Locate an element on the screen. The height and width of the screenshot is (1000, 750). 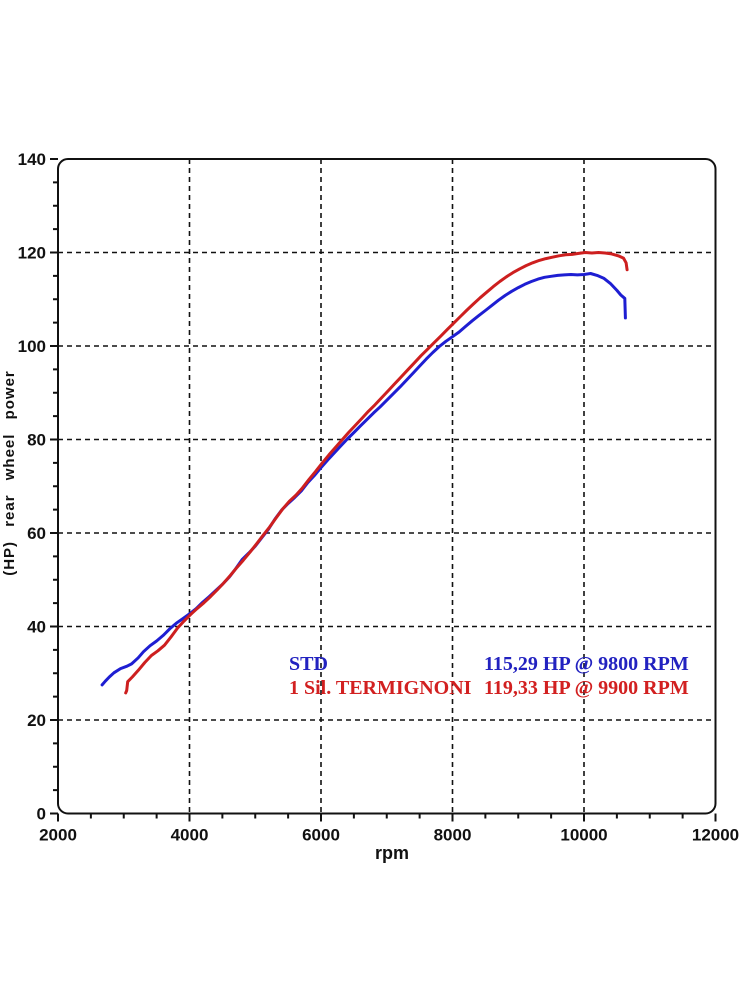
x-axis-title: rpm is located at coordinates (391, 853).